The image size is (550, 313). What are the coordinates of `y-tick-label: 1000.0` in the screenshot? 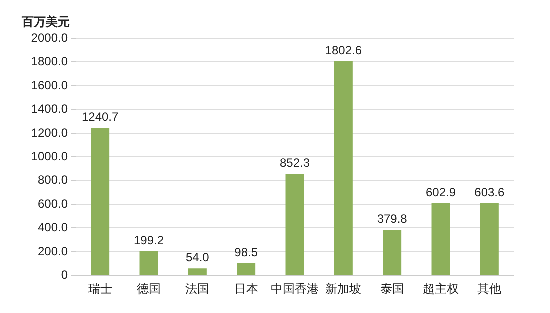 It's located at (49, 157).